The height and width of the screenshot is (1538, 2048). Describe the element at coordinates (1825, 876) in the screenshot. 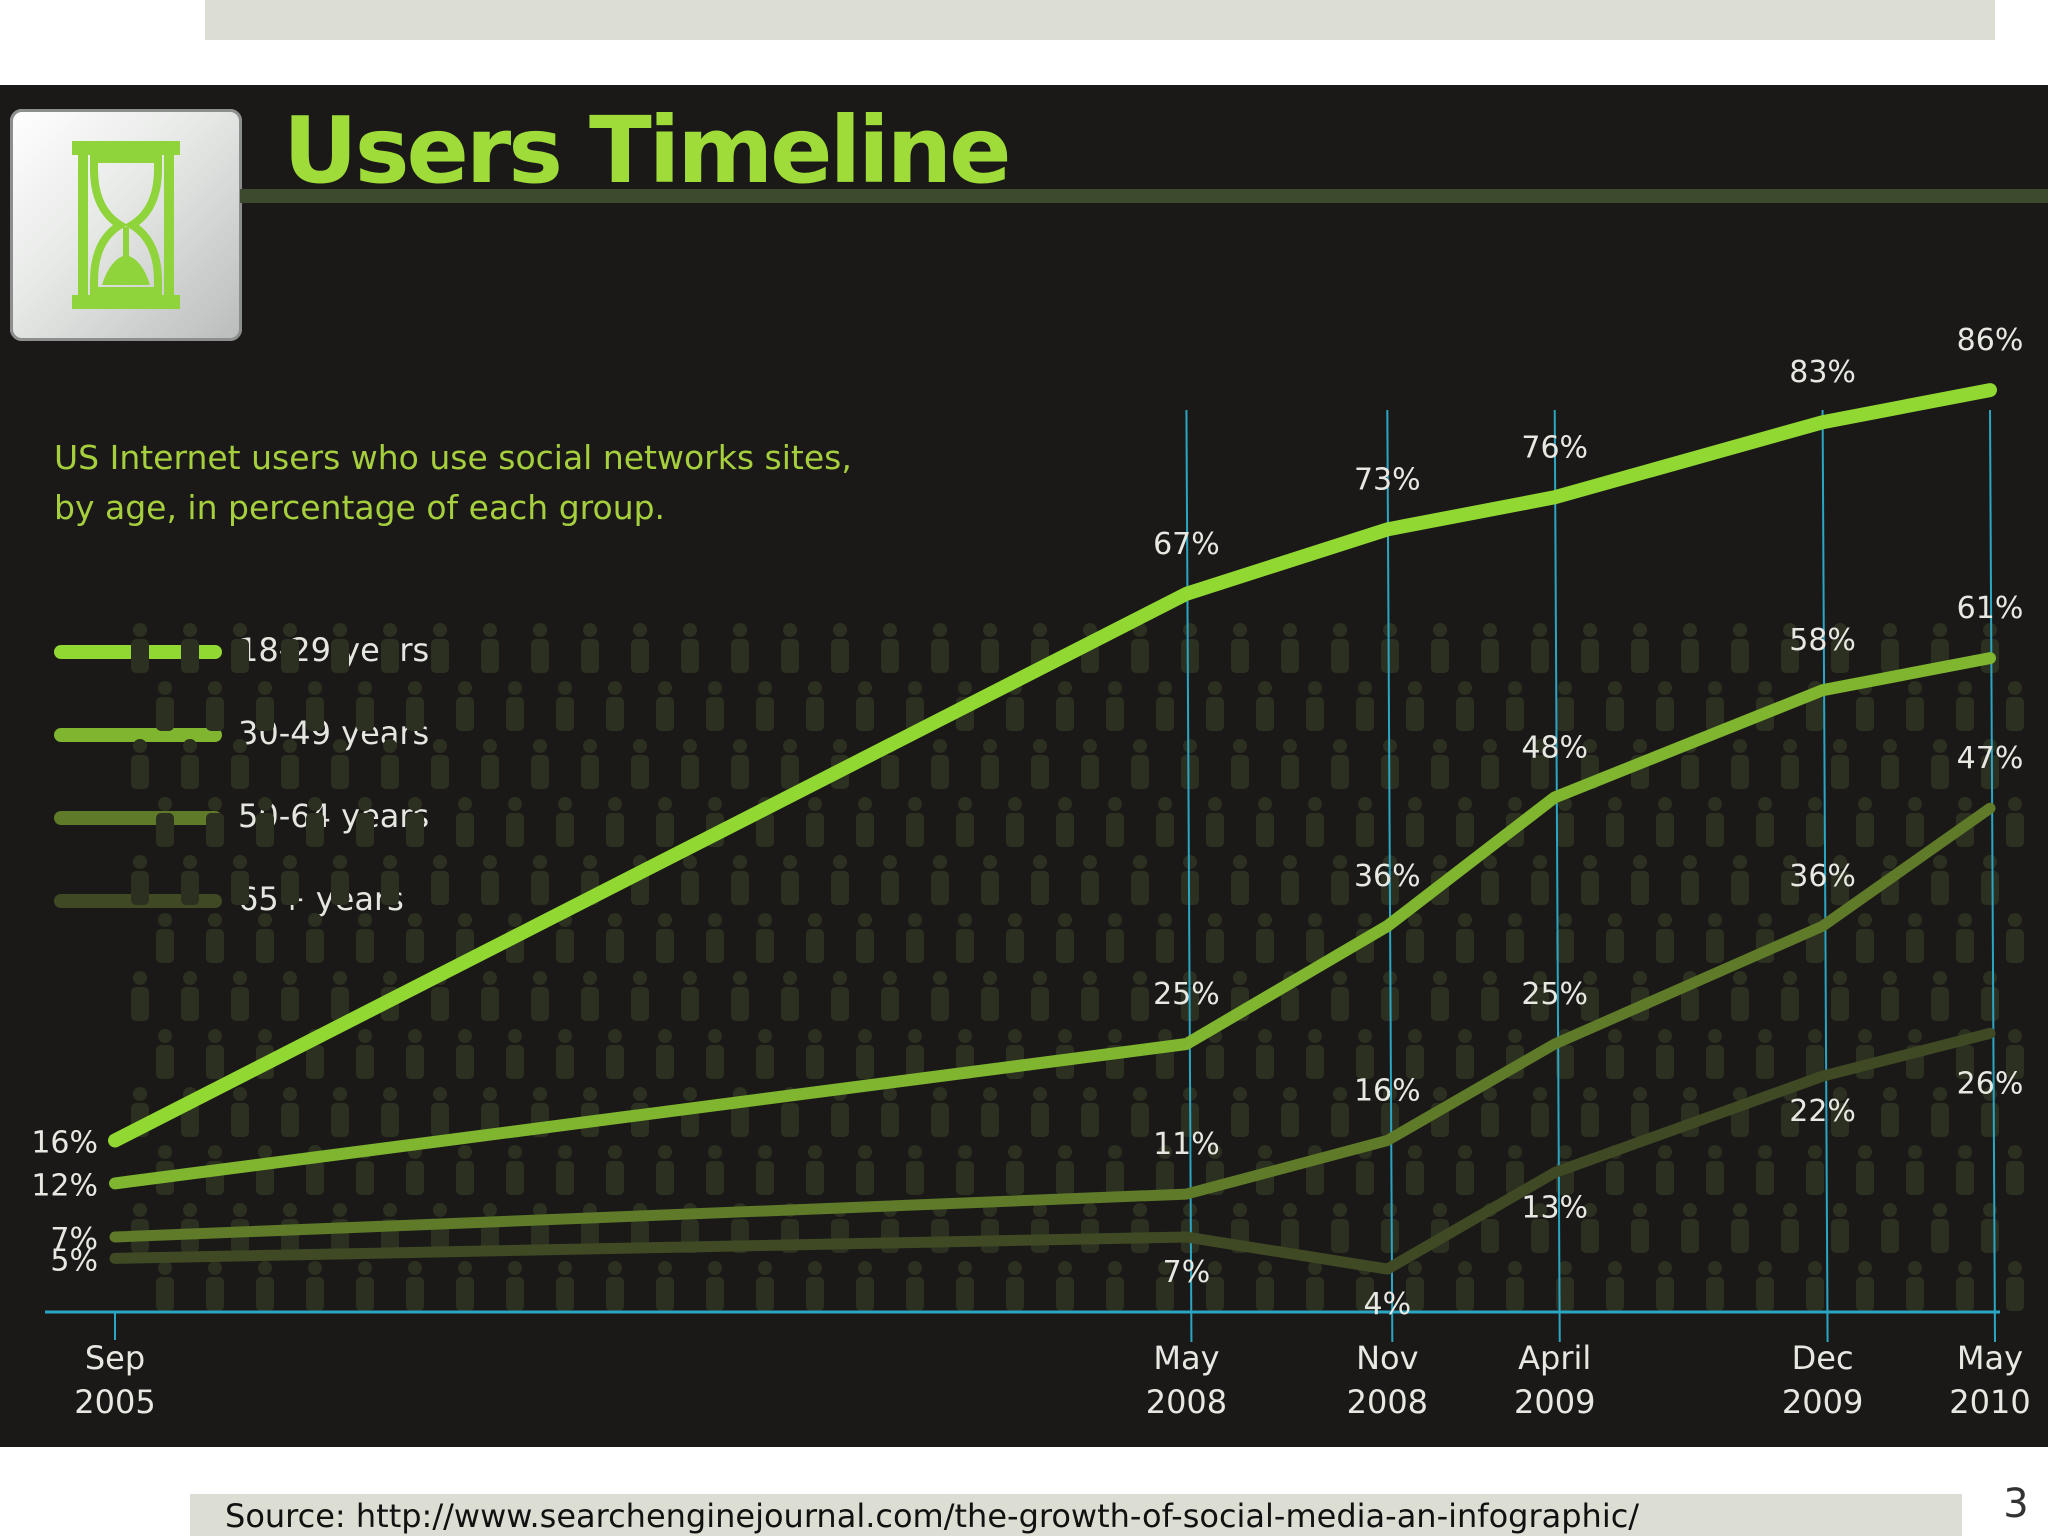

I see `vertical-guide-line` at that location.